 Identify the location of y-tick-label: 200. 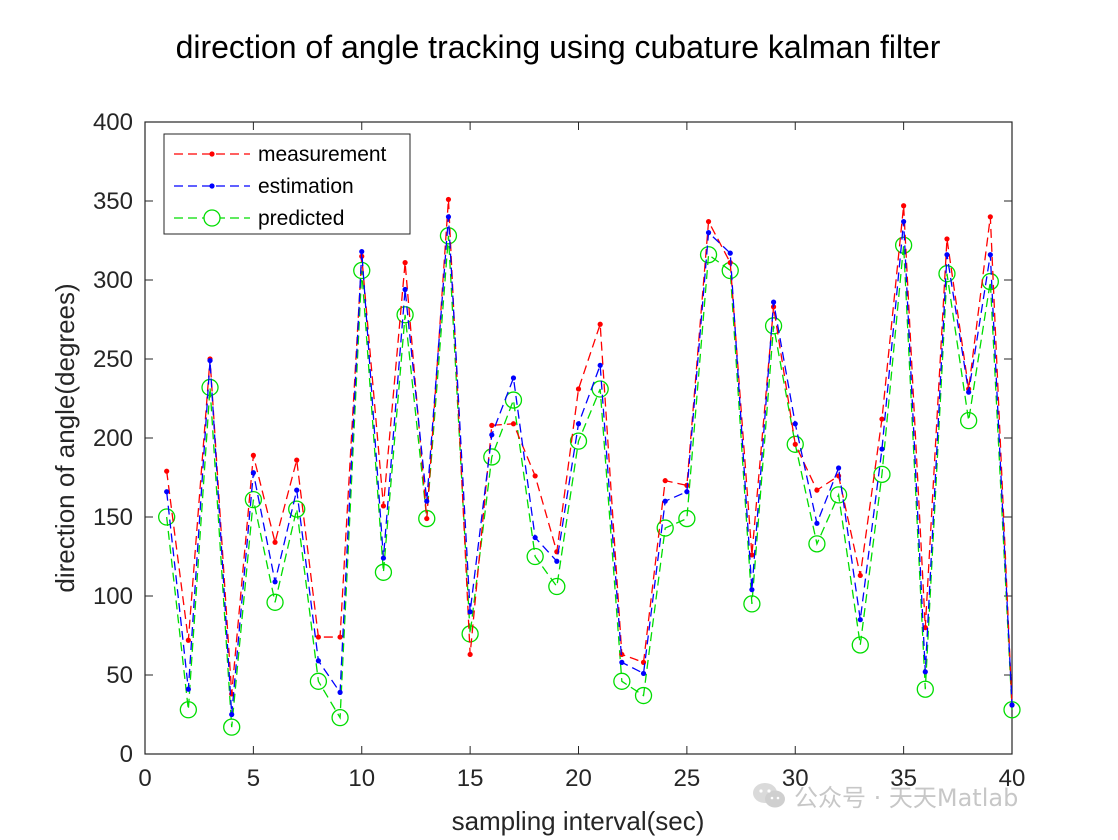
(113, 438).